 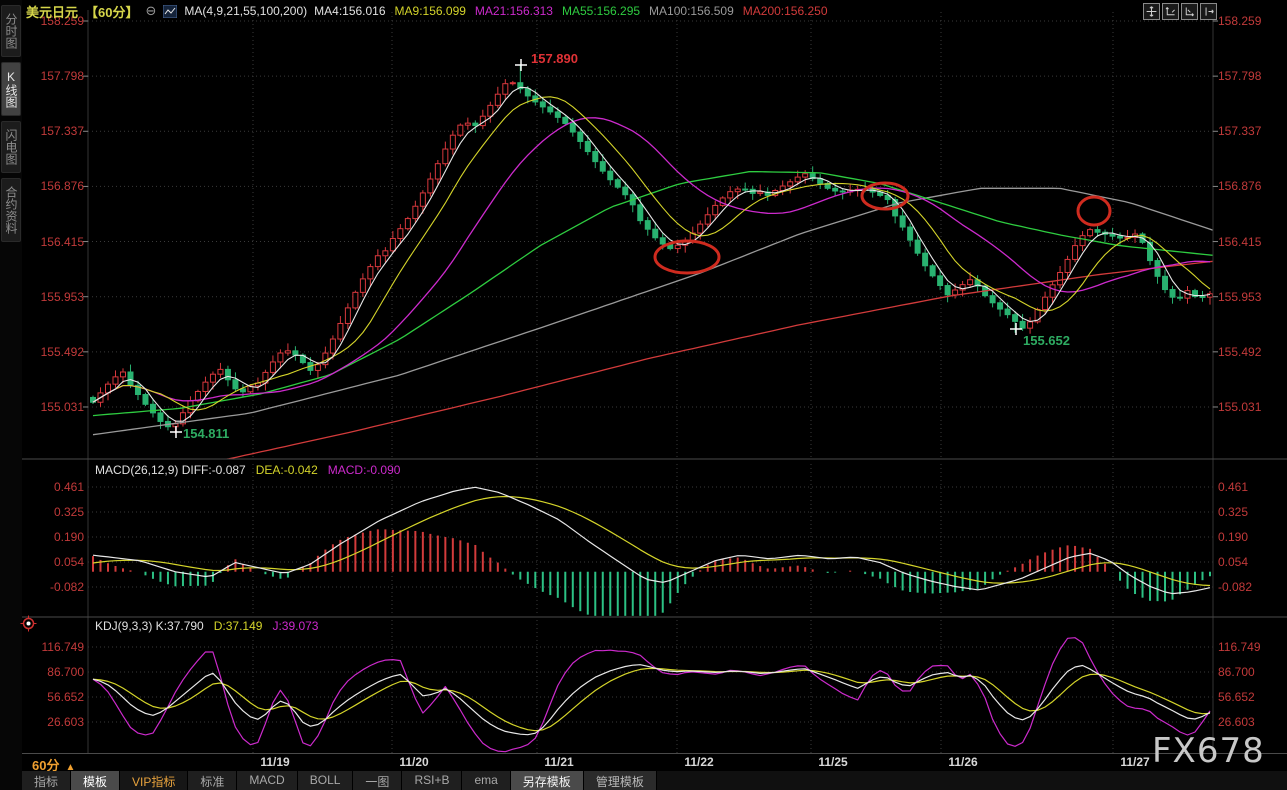 What do you see at coordinates (432, 780) in the screenshot?
I see `toolbar-tab: RSI+B` at bounding box center [432, 780].